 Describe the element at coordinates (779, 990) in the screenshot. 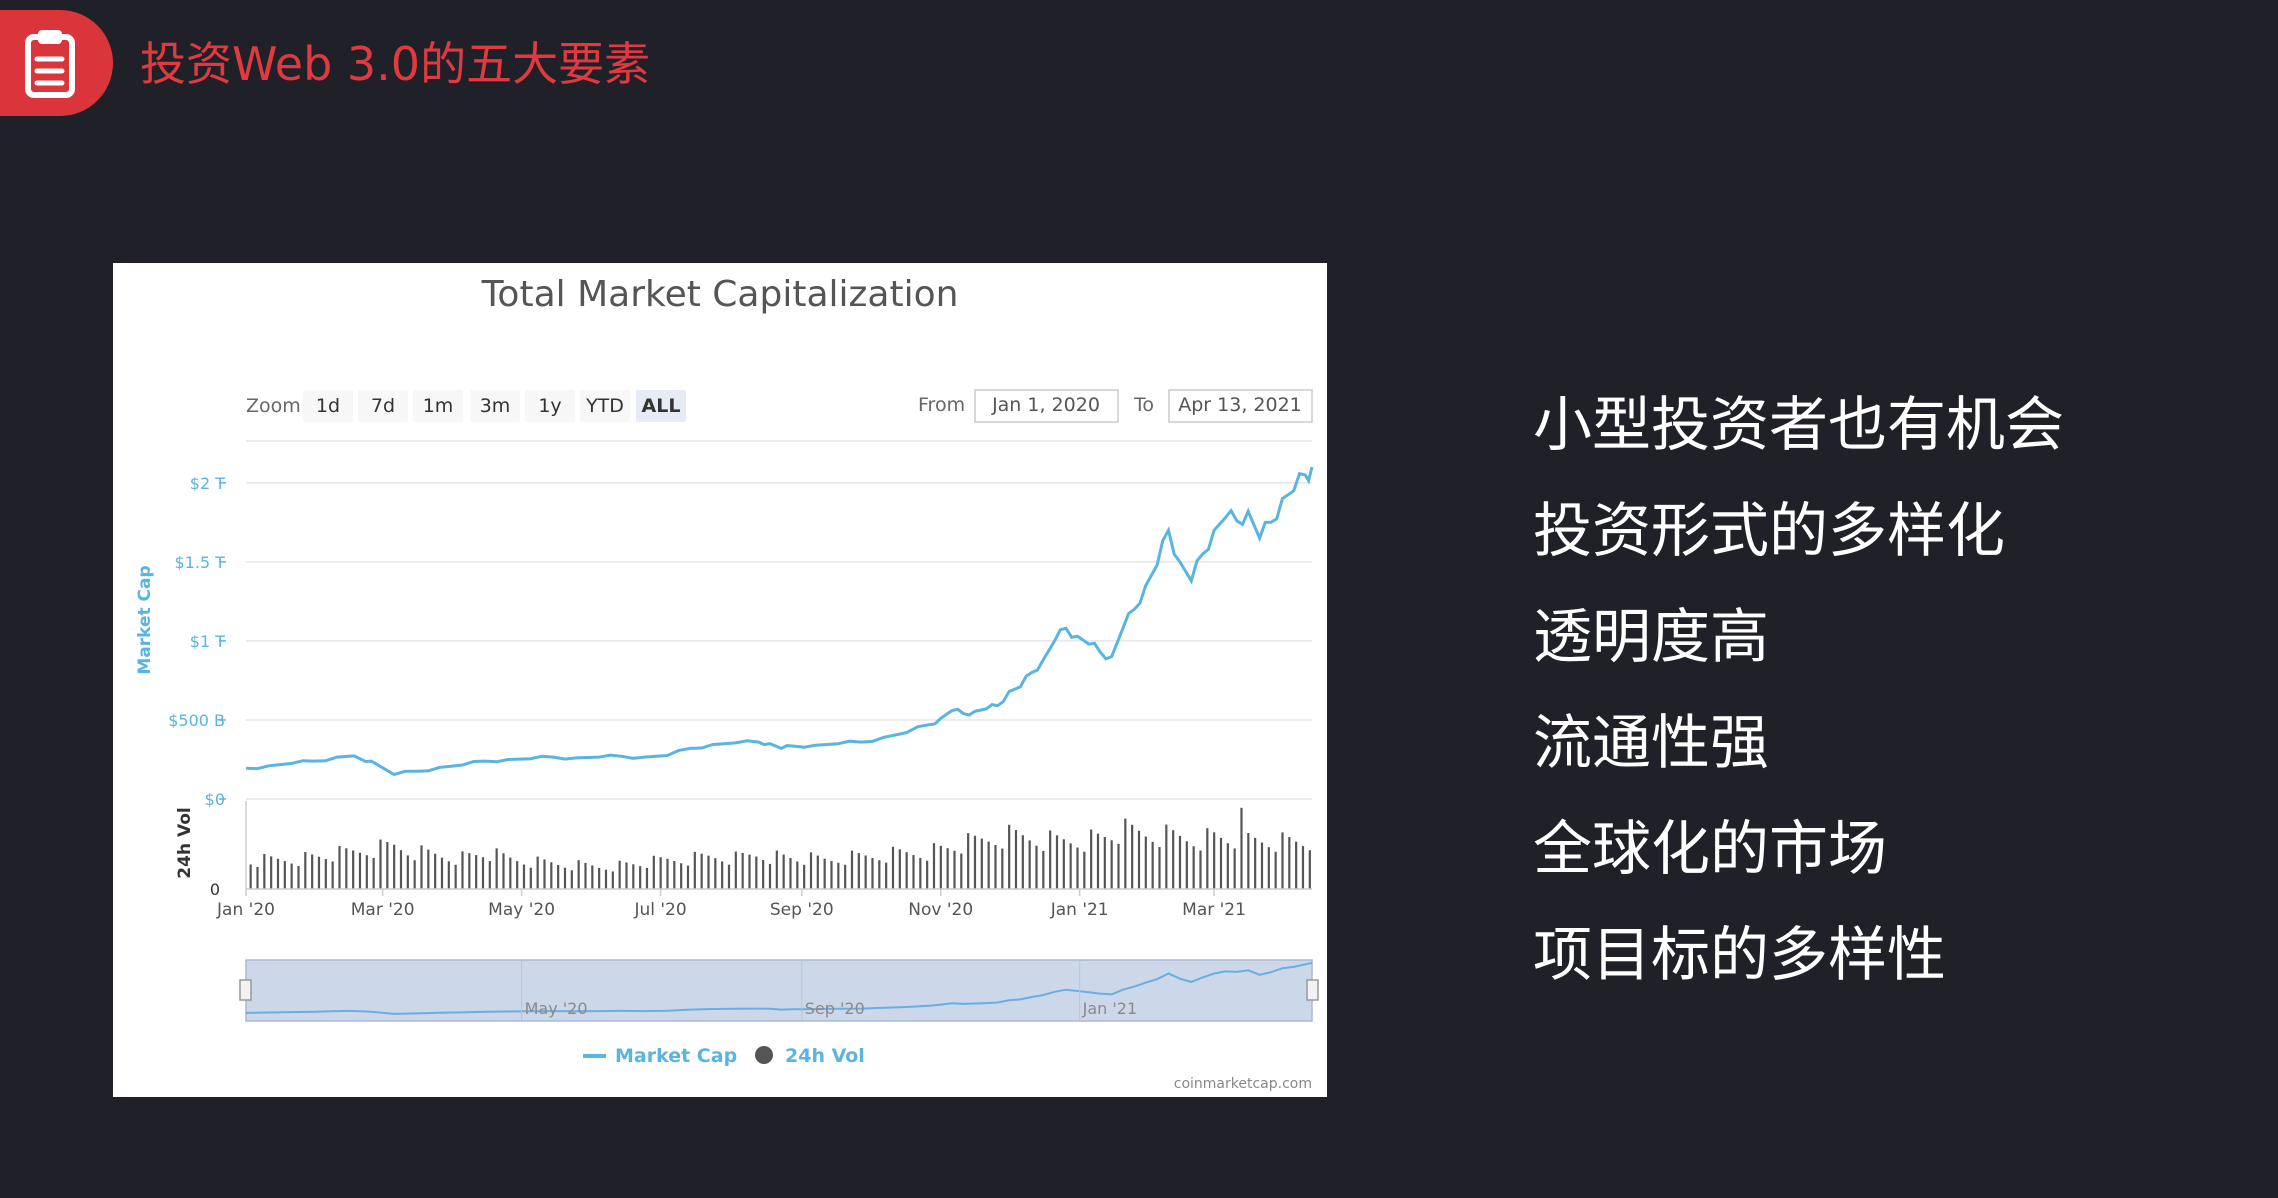

I see `navigator-window` at that location.